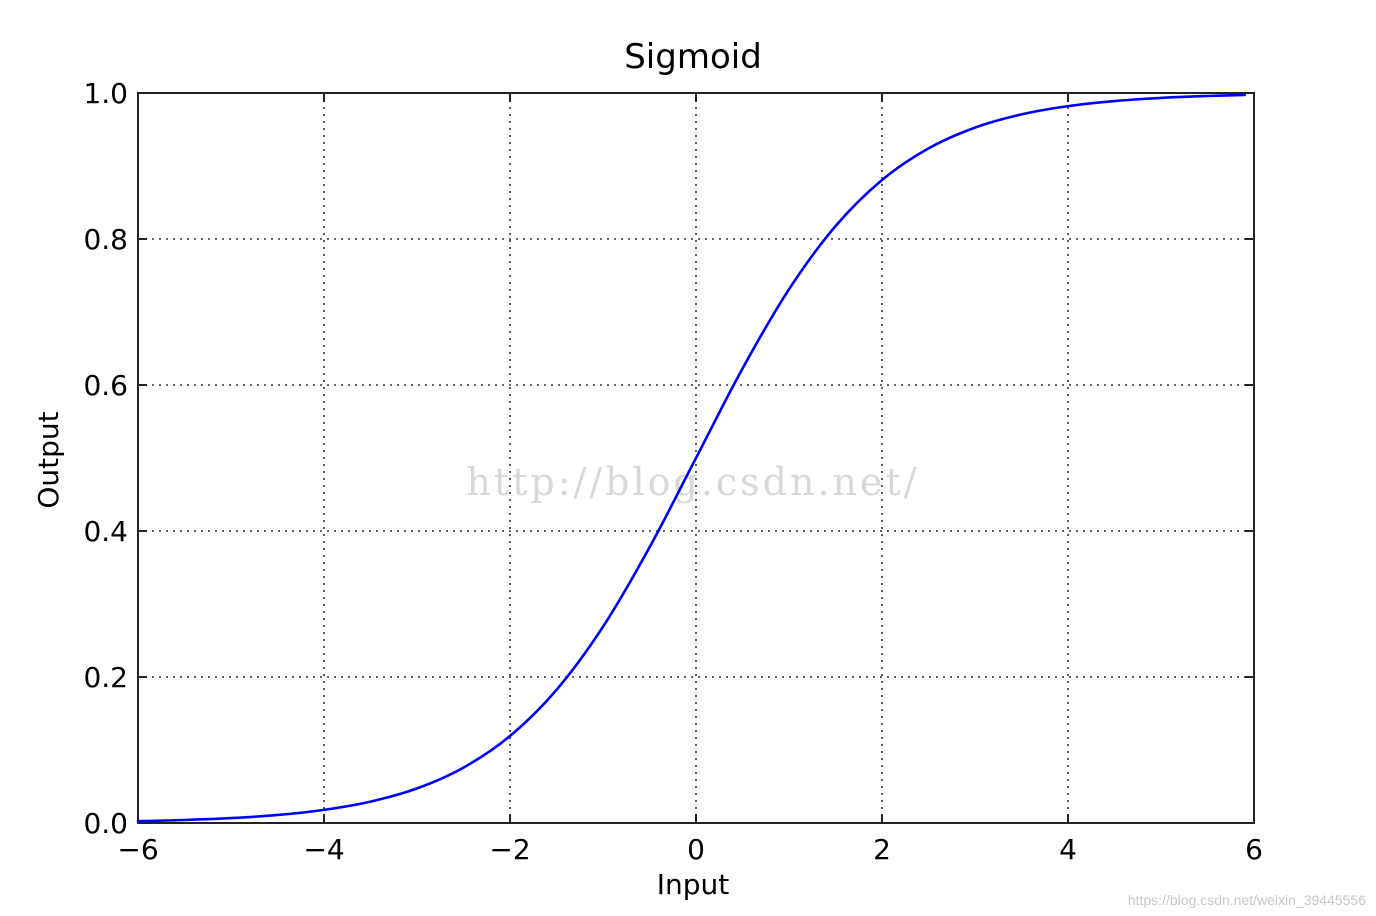  What do you see at coordinates (105, 93) in the screenshot?
I see `y-tick-label: 1.0` at bounding box center [105, 93].